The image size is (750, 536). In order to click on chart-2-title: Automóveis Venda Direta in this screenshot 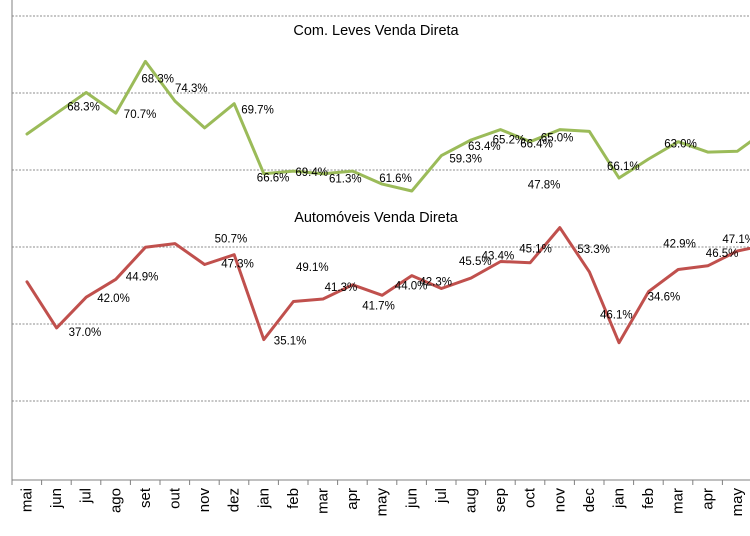, I will do `click(376, 218)`.